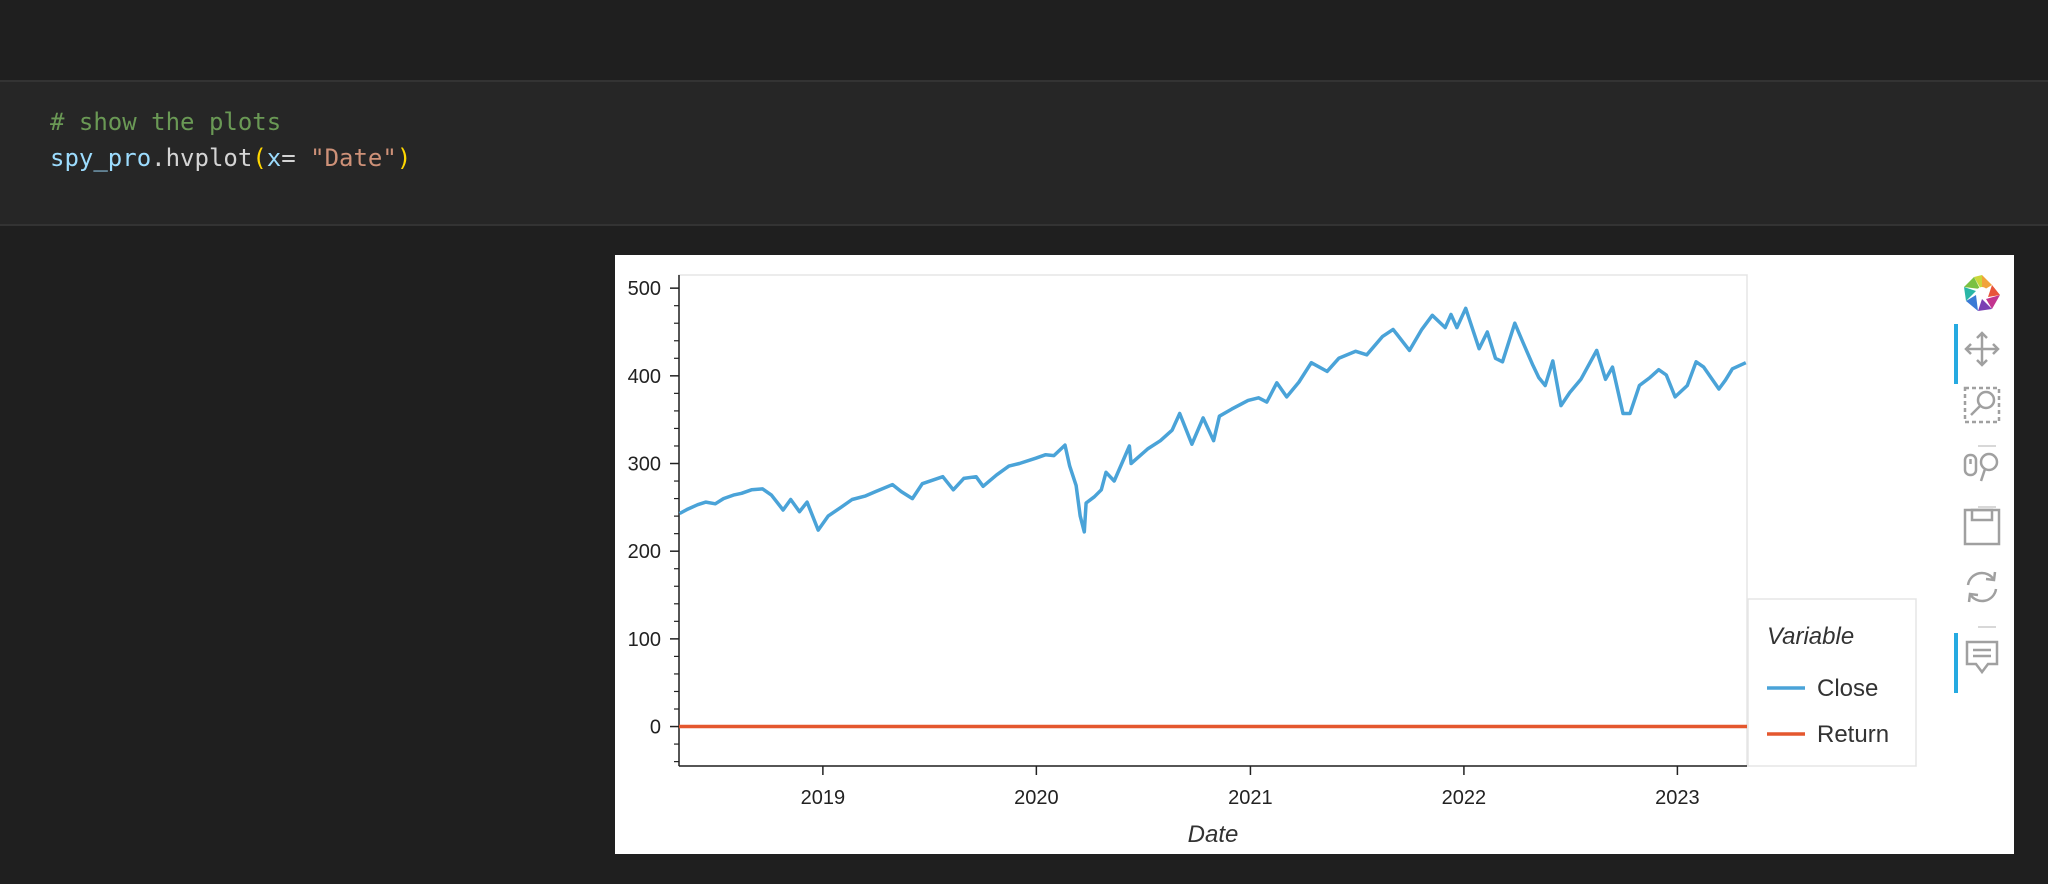  Describe the element at coordinates (1847, 688) in the screenshot. I see `legend-label-close: Close` at that location.